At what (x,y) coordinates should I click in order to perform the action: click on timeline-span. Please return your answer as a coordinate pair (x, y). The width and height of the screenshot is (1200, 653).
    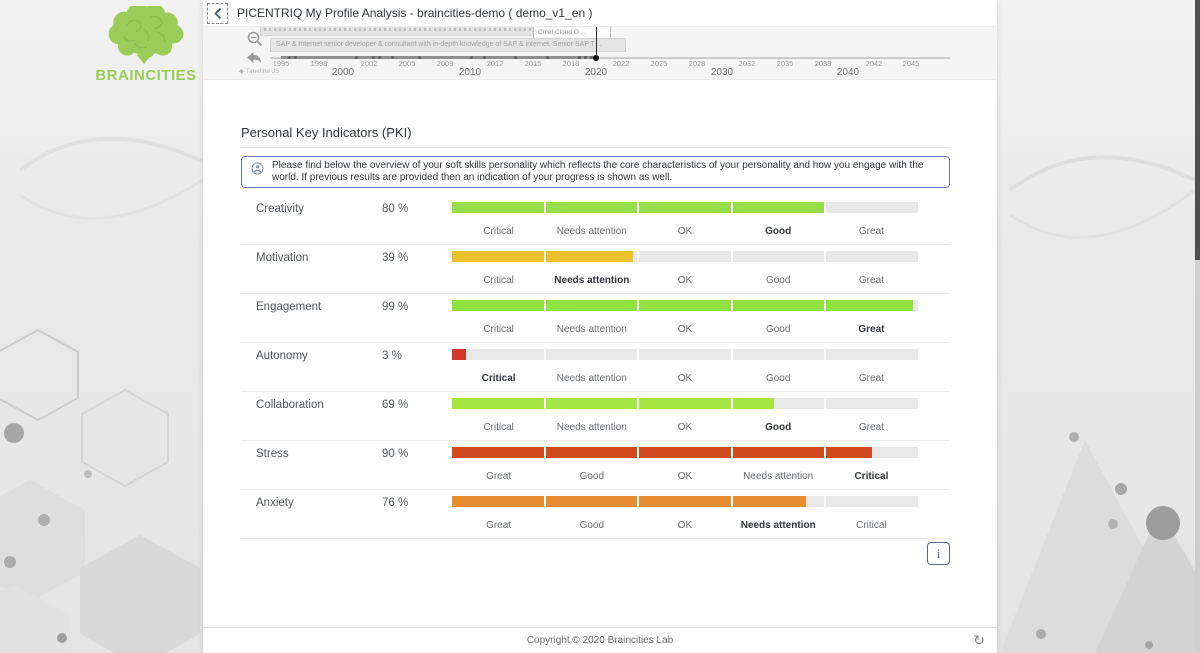
    Looking at the image, I should click on (440, 57).